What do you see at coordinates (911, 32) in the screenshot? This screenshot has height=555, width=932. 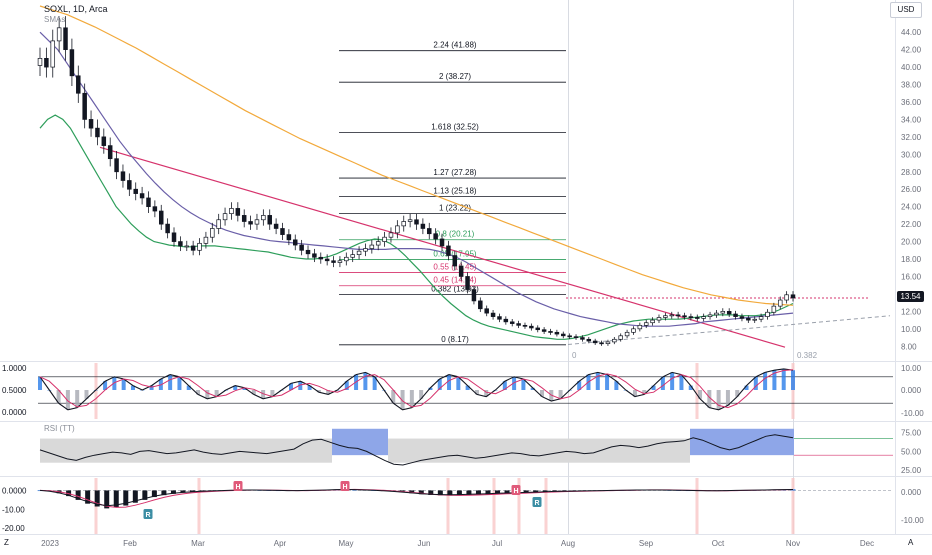 I see `y-tick-label: 44.00` at bounding box center [911, 32].